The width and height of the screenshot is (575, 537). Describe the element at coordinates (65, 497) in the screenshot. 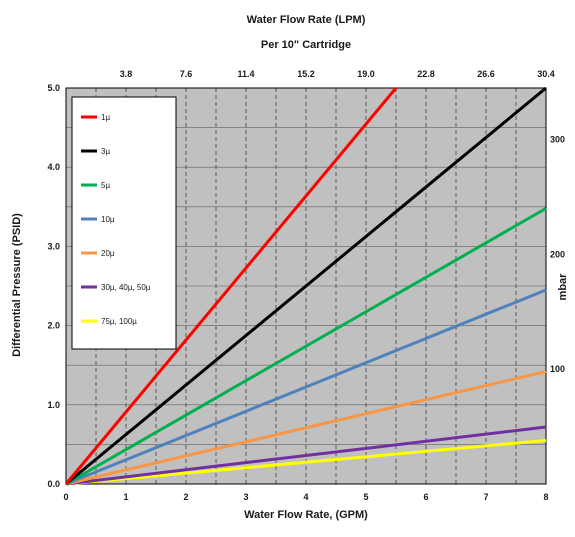

I see `x-tick-label: 0` at that location.